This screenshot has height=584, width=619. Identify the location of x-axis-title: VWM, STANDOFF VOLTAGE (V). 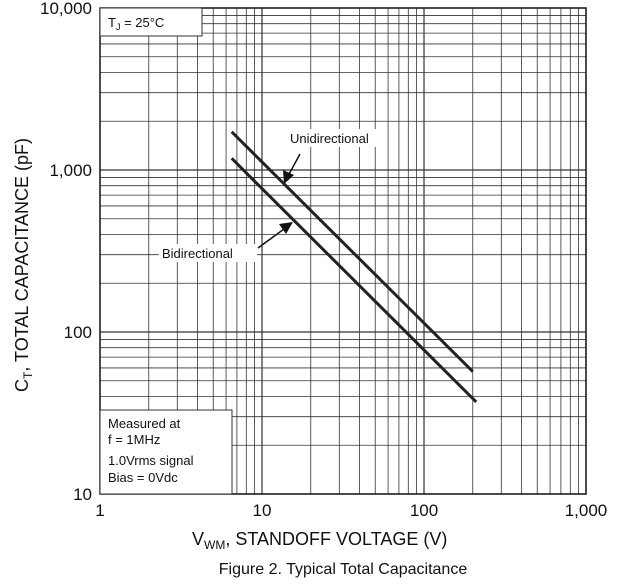
(319, 540).